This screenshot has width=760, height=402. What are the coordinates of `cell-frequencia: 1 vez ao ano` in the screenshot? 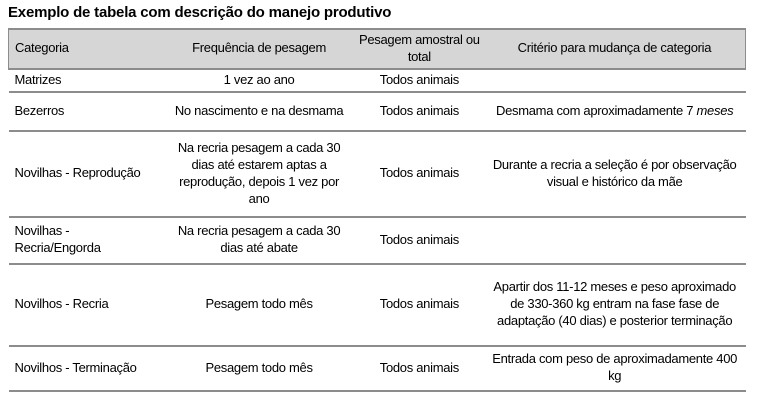 It's located at (259, 80).